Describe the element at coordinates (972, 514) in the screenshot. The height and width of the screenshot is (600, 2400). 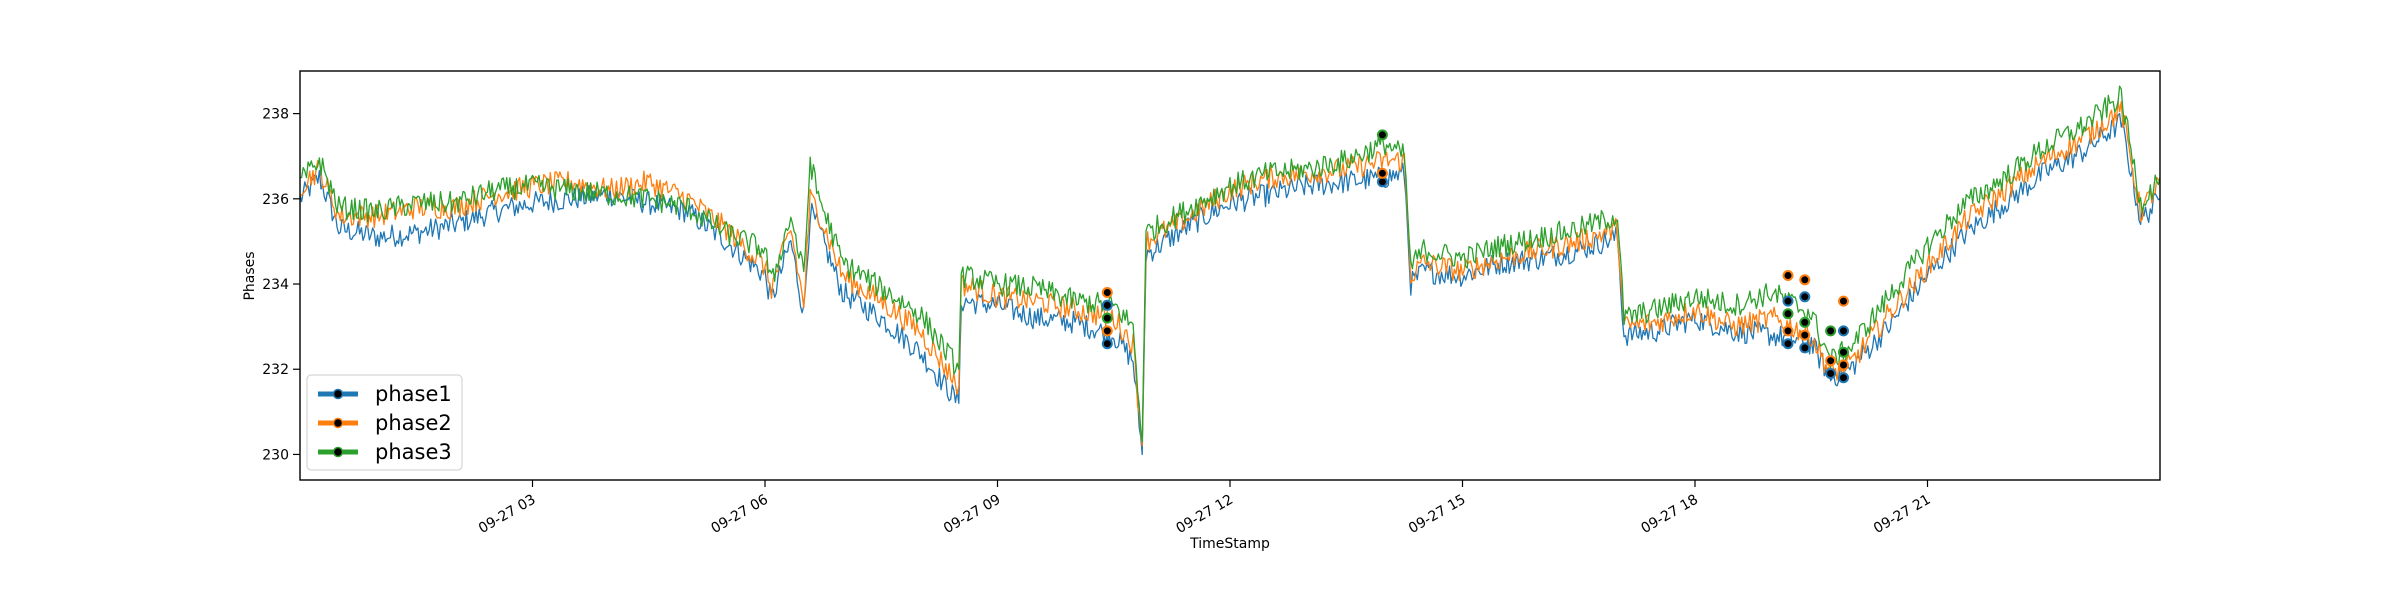
I see `x-tick-label: 09-27 09` at that location.